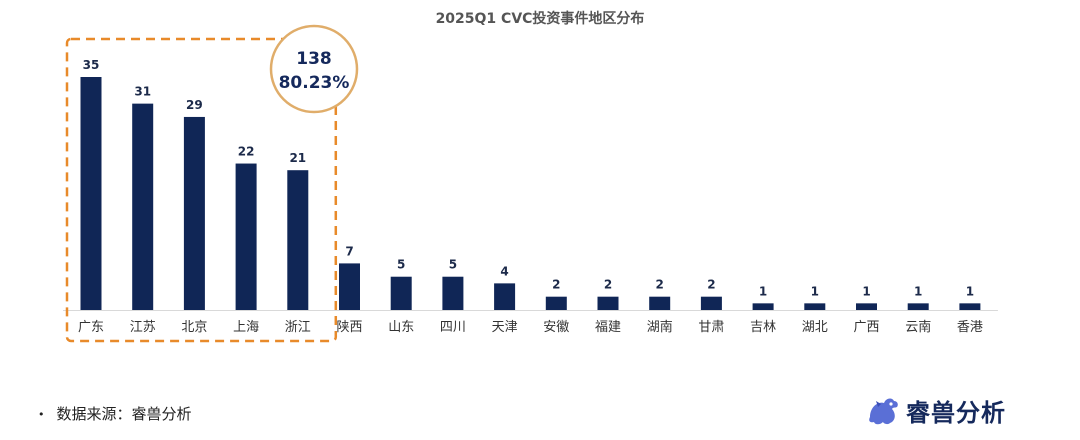 This screenshot has height=440, width=1080. What do you see at coordinates (453, 327) in the screenshot?
I see `x-tick-label: 四川` at bounding box center [453, 327].